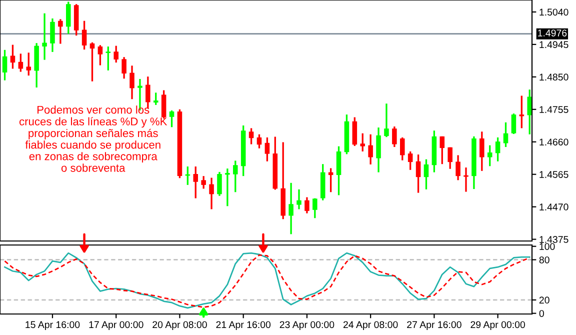 This screenshot has height=335, width=576. I want to click on y-tick-label: 1.4375, so click(554, 239).